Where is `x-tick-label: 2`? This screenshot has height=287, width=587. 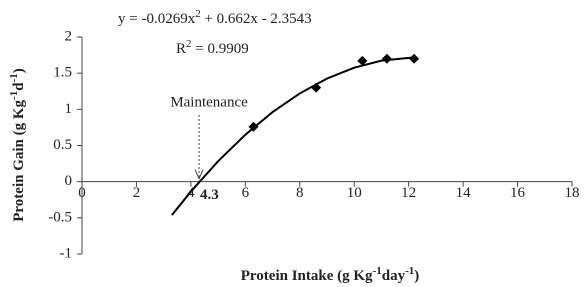
x-tick-label: 2 is located at coordinates (137, 193).